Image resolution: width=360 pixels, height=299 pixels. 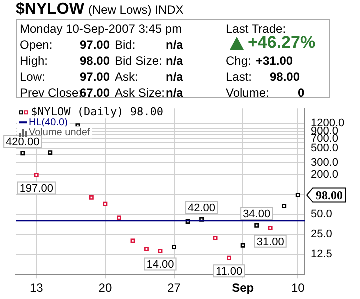 I want to click on data-label: 197.00, so click(x=37, y=189).